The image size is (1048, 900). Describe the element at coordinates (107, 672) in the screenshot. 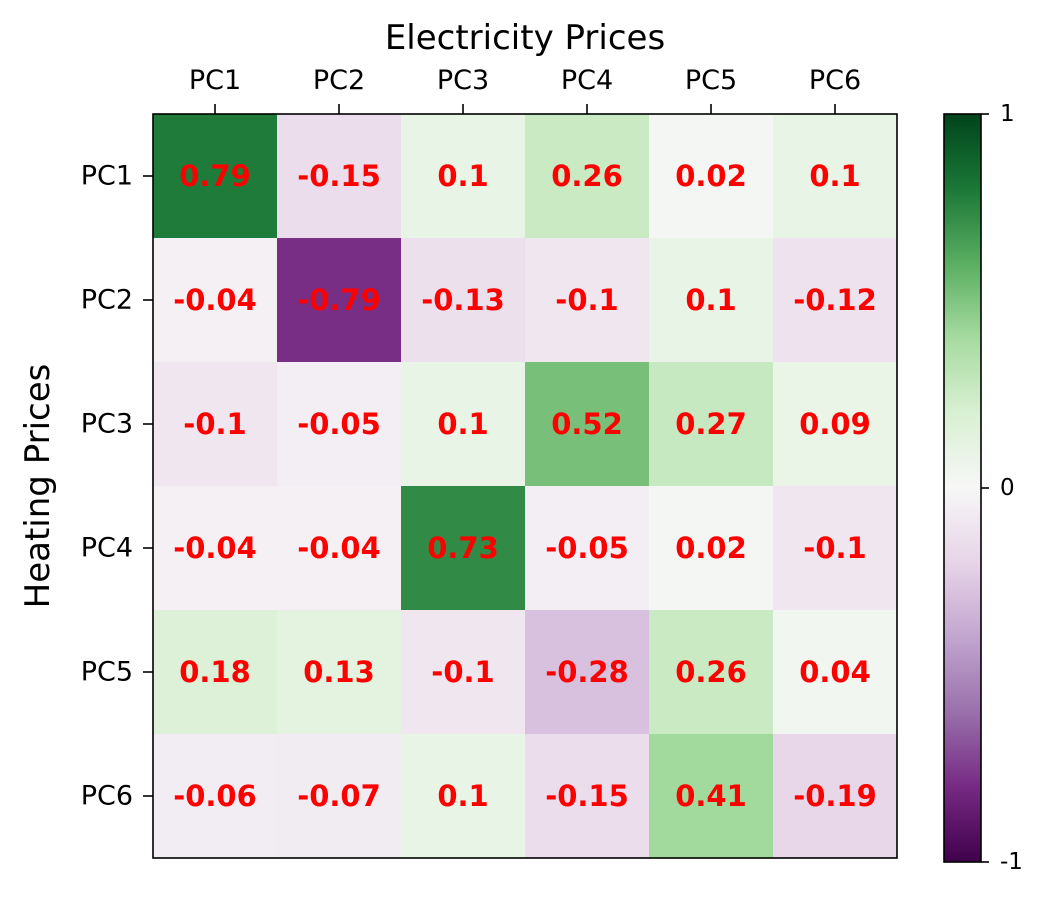

I see `y-tick-label: PC5` at that location.